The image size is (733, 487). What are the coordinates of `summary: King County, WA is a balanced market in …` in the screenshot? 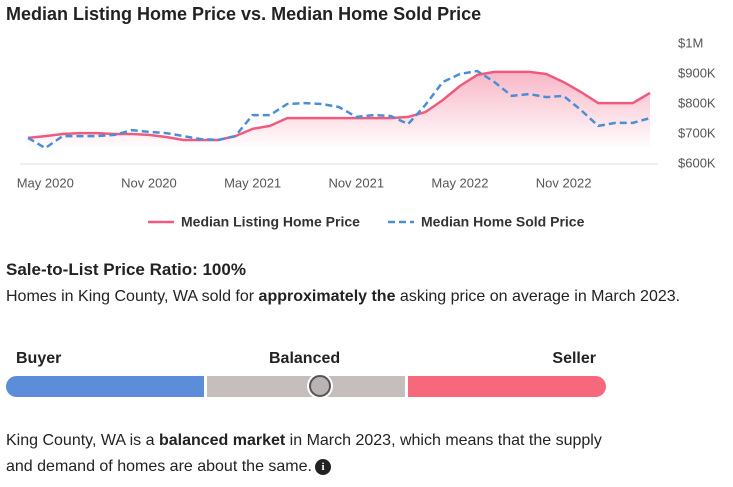 It's located at (306, 454).